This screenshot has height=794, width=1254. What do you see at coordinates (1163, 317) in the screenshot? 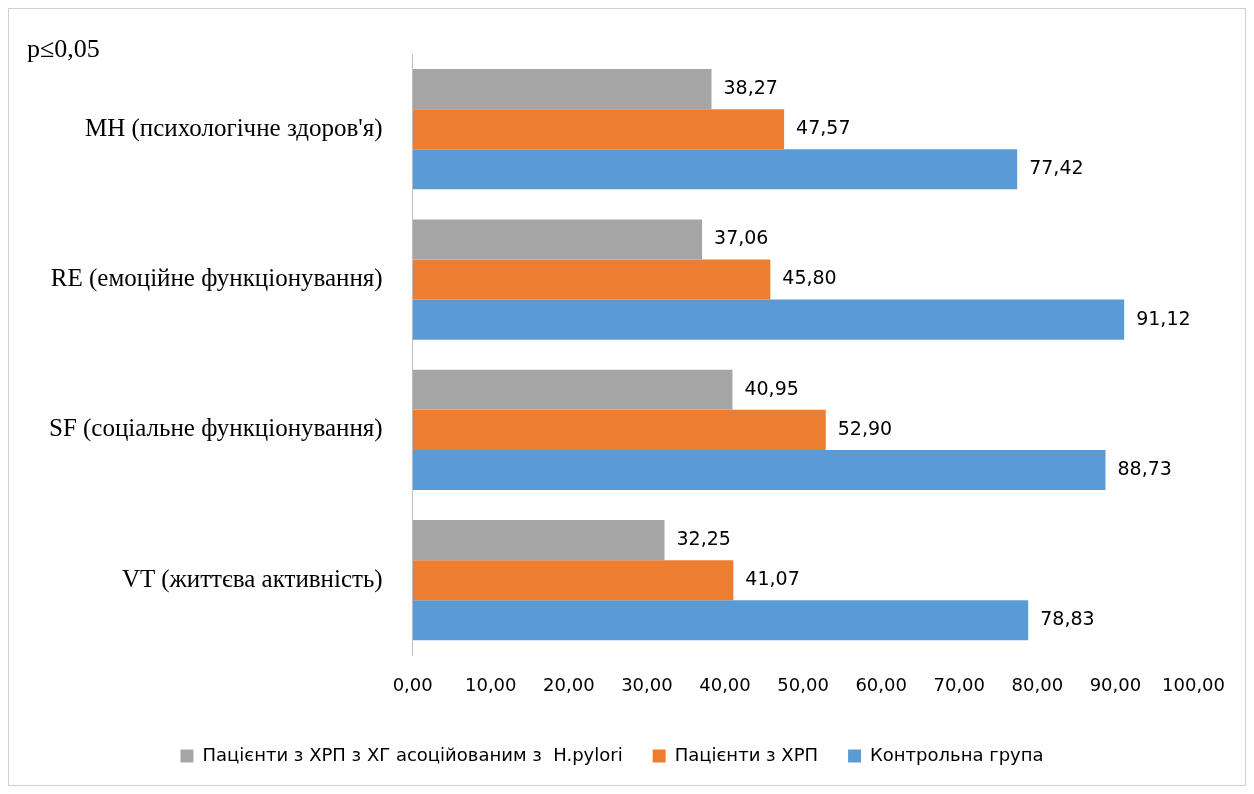
I see `data-label: 91,12` at bounding box center [1163, 317].